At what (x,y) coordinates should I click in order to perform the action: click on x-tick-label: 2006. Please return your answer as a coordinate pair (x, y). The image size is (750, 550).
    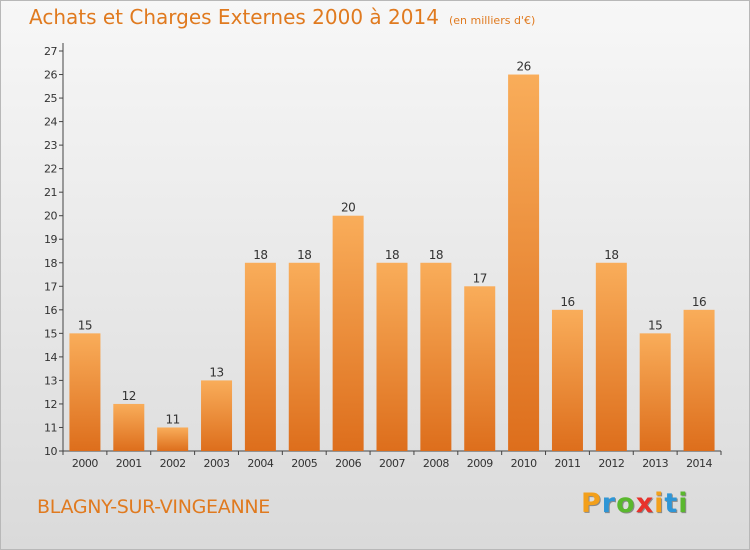
    Looking at the image, I should click on (348, 463).